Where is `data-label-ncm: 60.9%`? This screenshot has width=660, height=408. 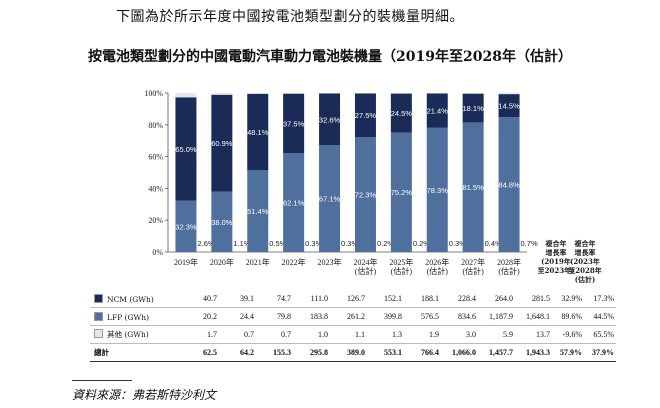
data-label-ncm: 60.9% is located at coordinates (222, 143).